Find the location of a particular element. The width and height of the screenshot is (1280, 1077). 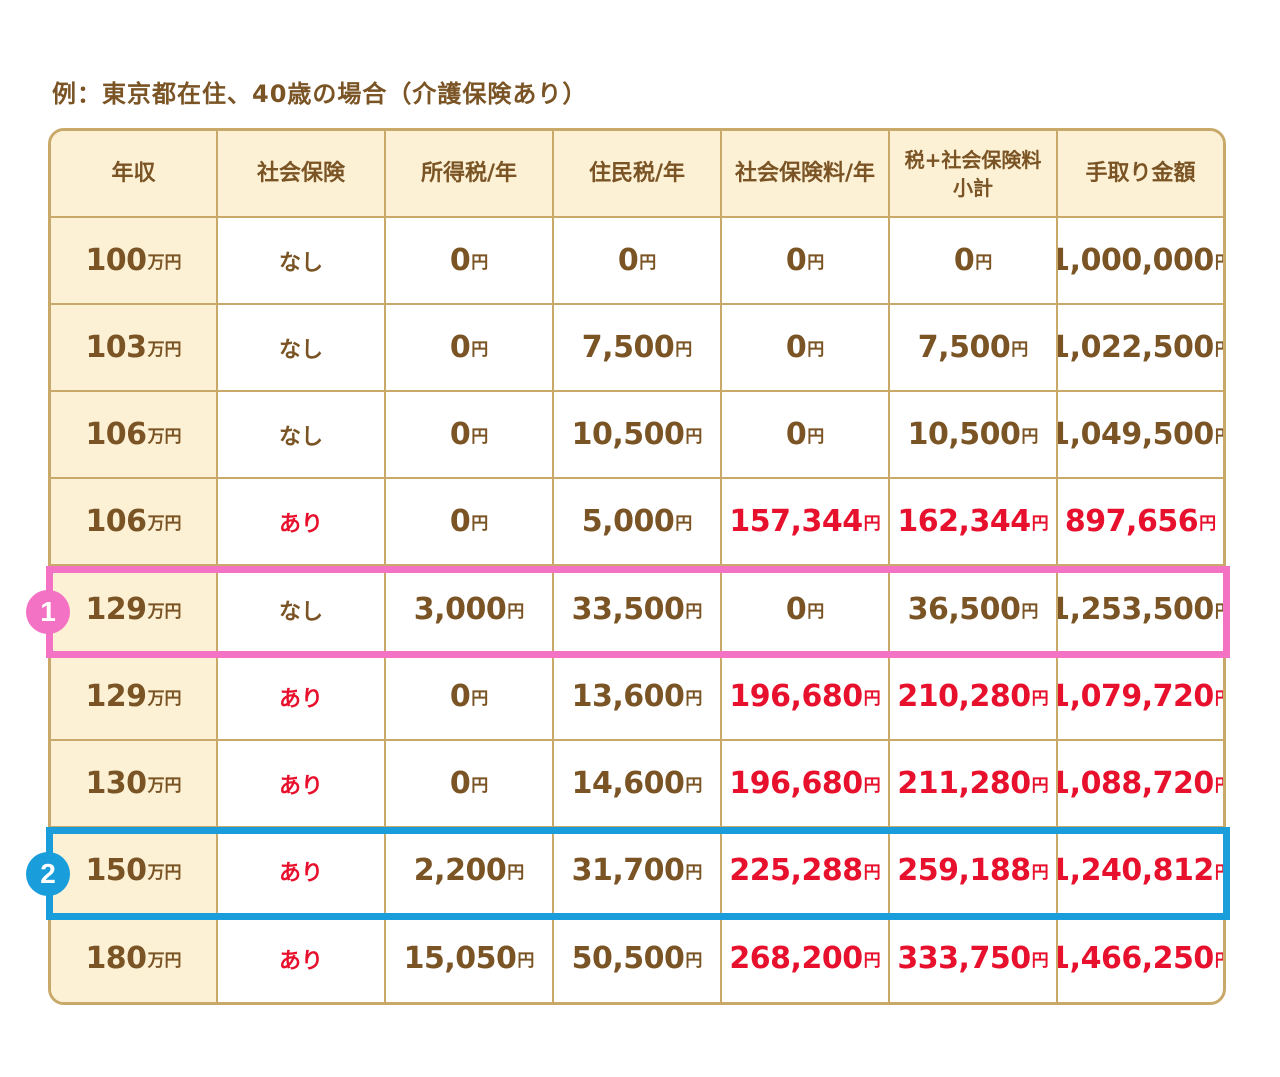

amount-value: 31,700 is located at coordinates (628, 870).